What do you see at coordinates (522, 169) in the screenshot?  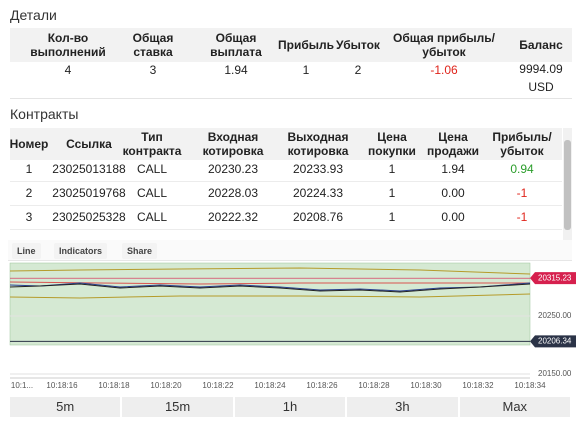 I see `cell: 0.94` at bounding box center [522, 169].